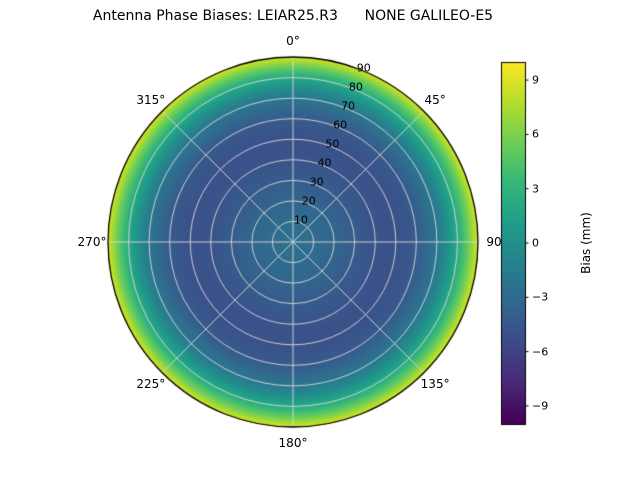 Image resolution: width=640 pixels, height=480 pixels. What do you see at coordinates (151, 384) in the screenshot?
I see `angular-tick-label: 225°` at bounding box center [151, 384].